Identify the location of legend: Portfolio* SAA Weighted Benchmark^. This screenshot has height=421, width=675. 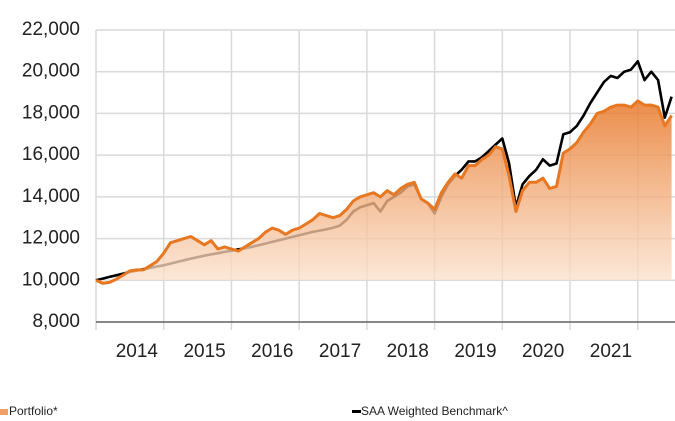
(254, 411).